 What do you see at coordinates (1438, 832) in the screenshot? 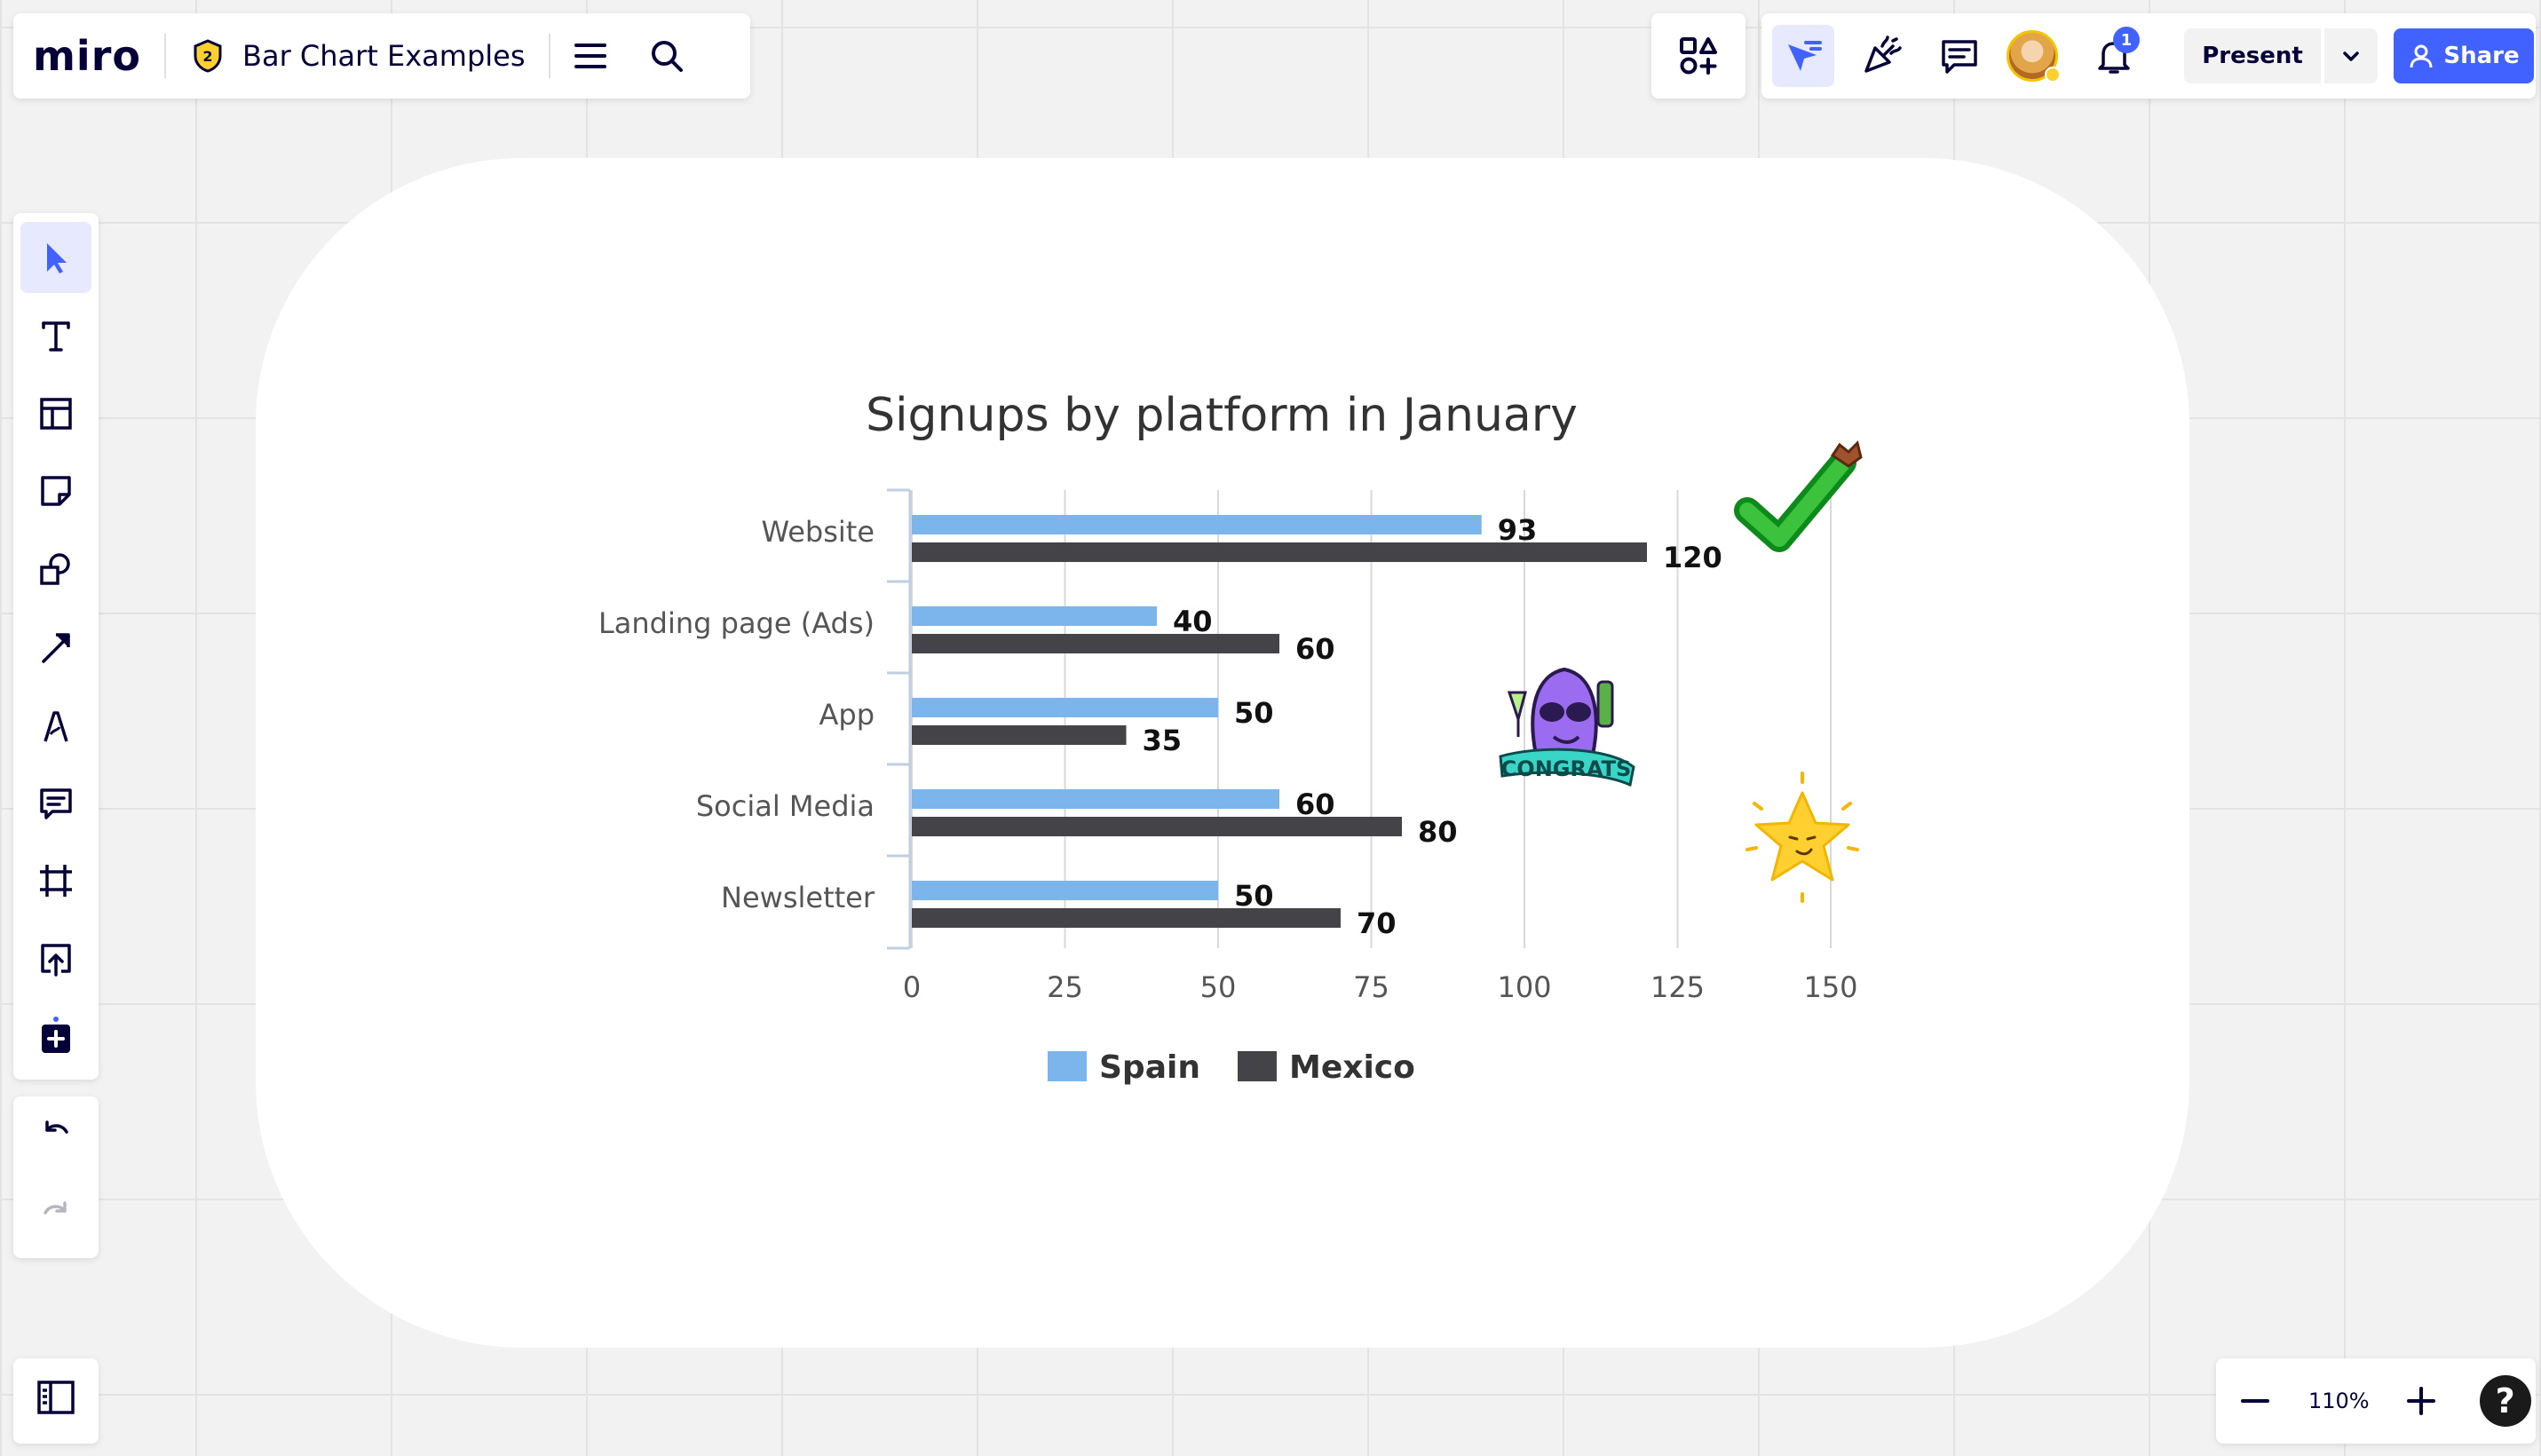
I see `data-label: 80` at bounding box center [1438, 832].